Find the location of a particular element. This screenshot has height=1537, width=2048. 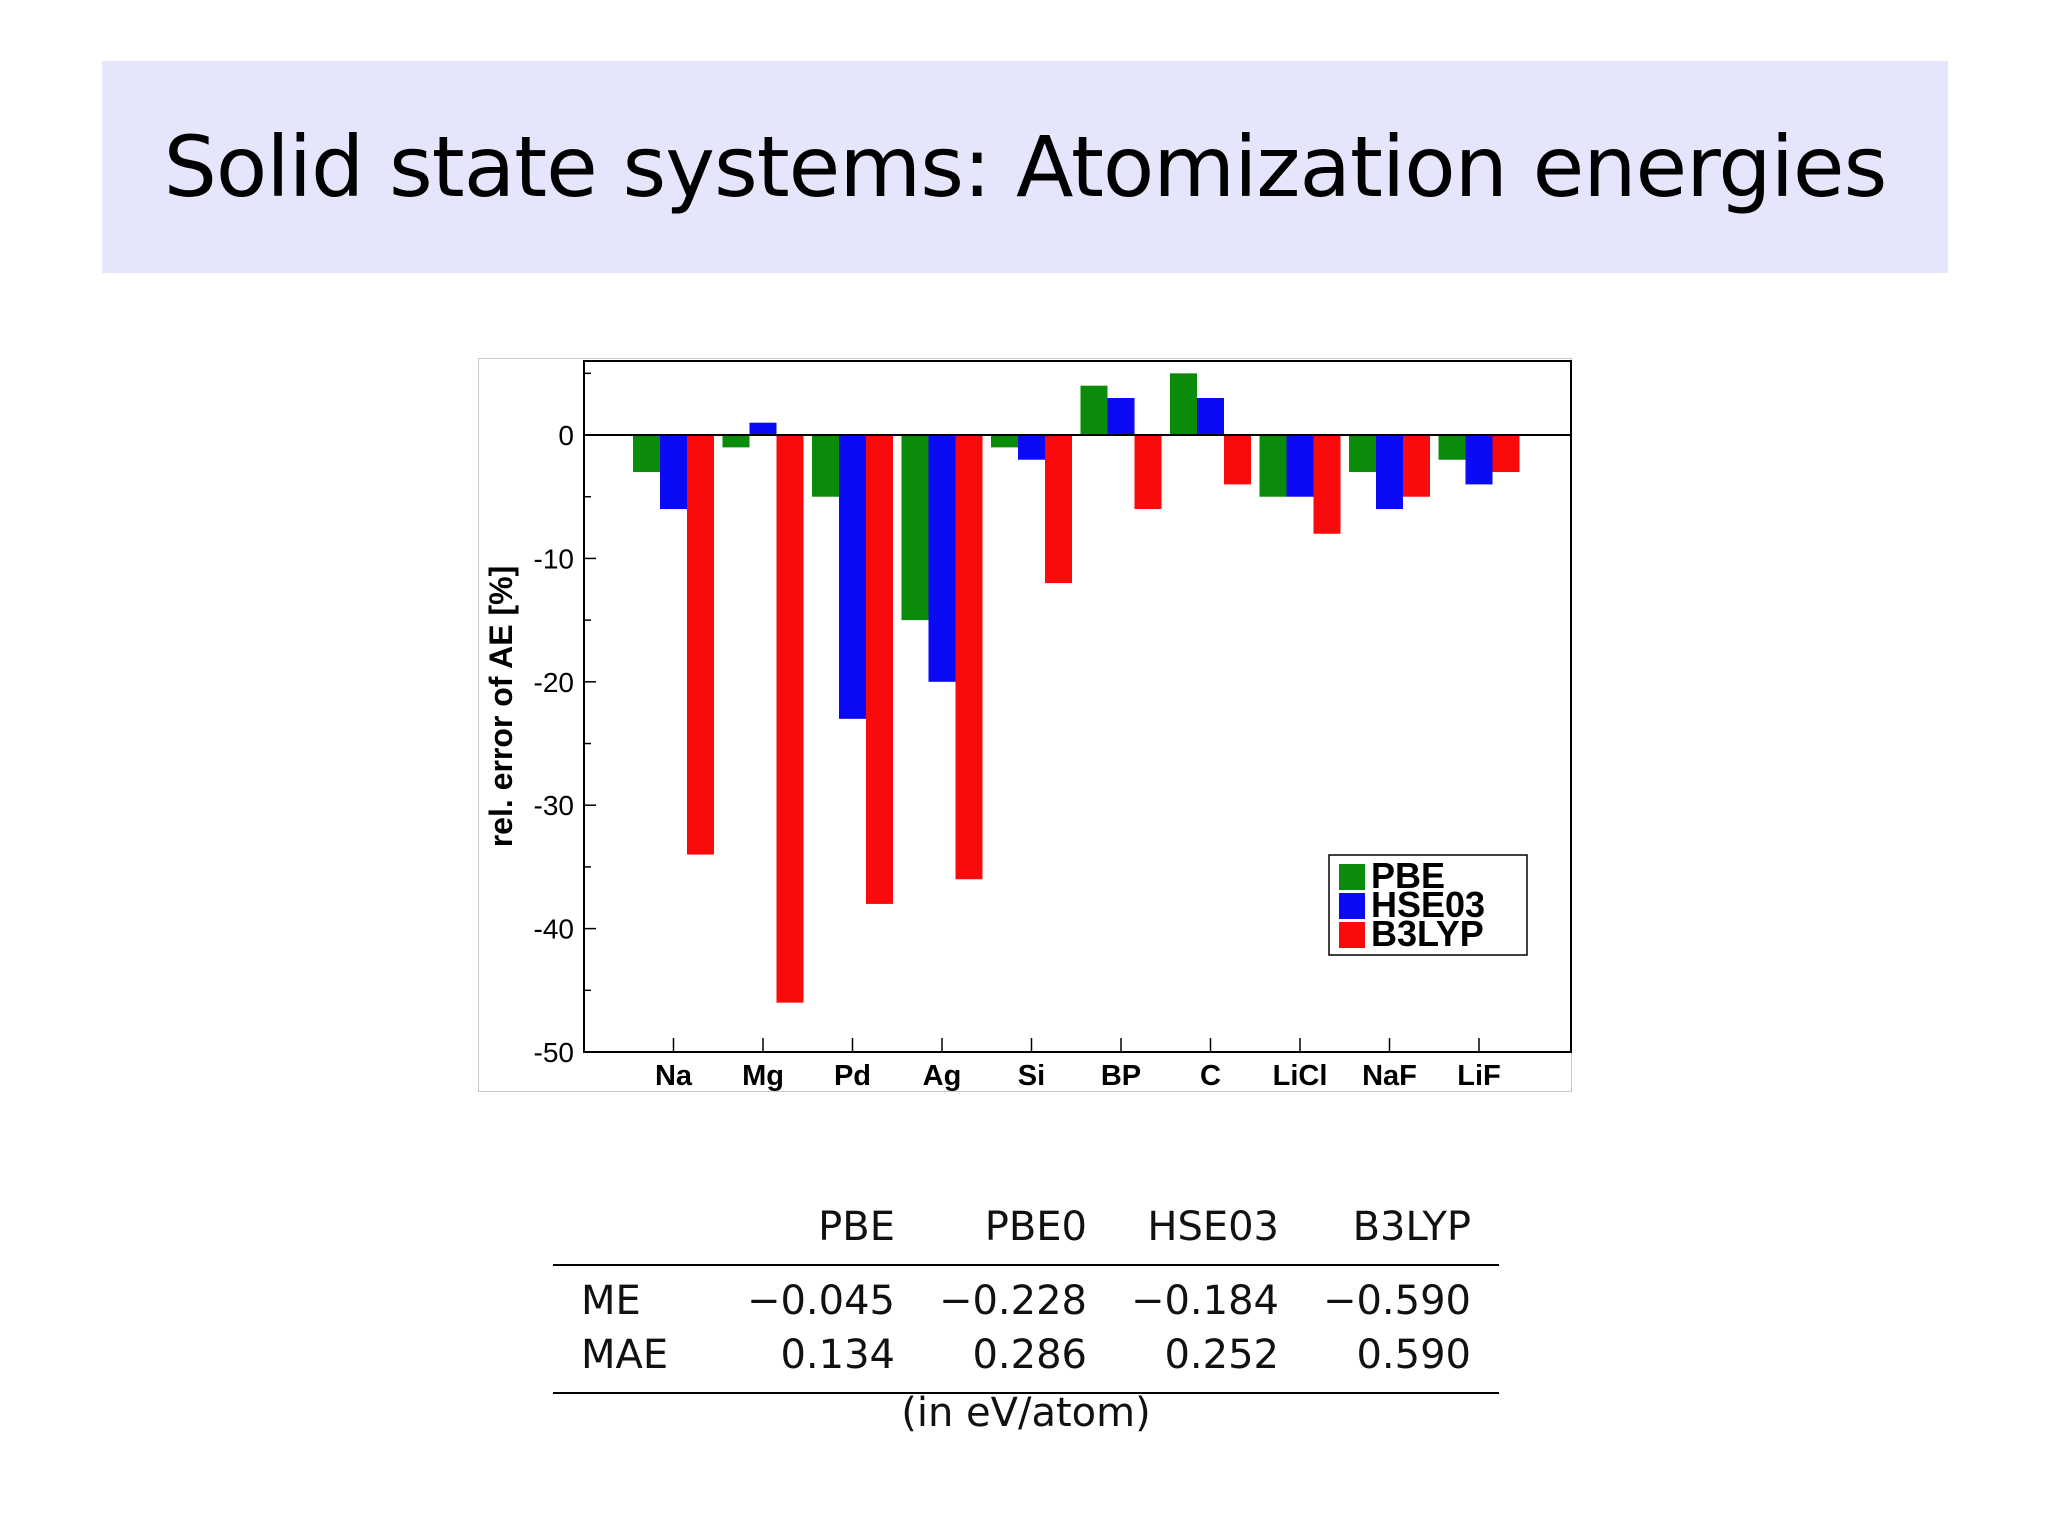

bar-pbe-si is located at coordinates (1004, 441).